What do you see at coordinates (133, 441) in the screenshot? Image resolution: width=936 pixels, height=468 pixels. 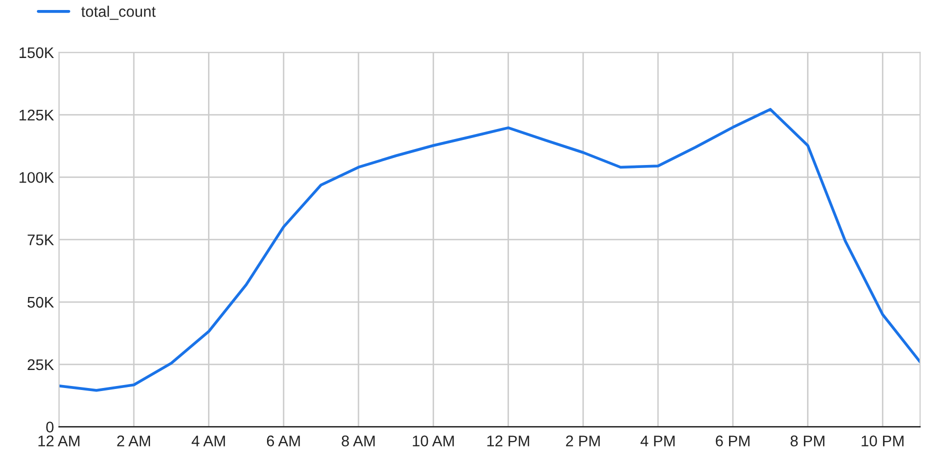 I see `x-tick-label: 2 AM` at bounding box center [133, 441].